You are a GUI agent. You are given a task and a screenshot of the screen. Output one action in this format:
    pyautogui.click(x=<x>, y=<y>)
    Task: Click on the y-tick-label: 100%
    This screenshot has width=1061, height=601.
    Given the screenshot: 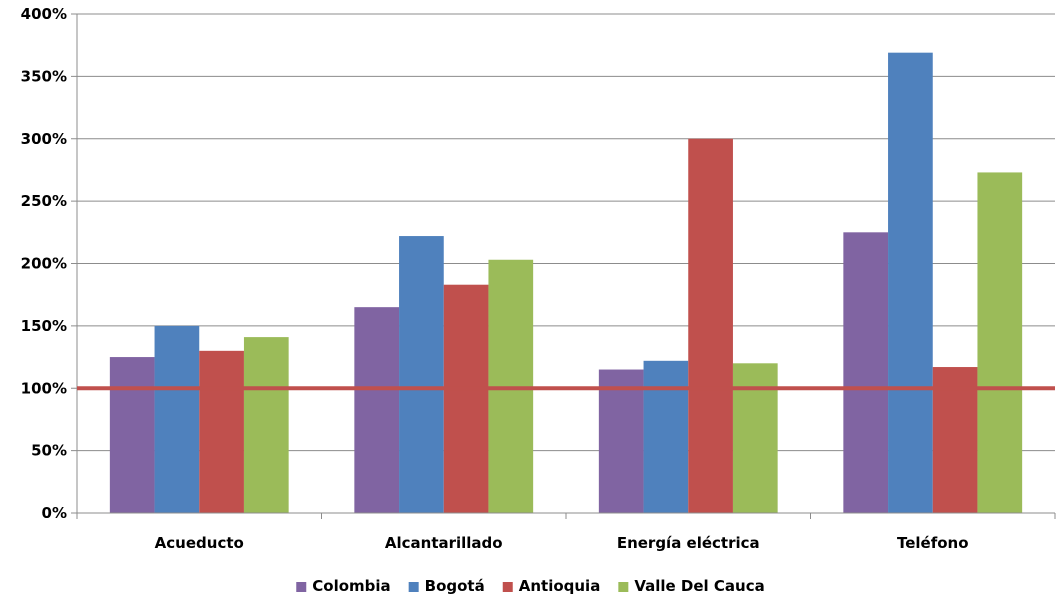 What is the action you would take?
    pyautogui.click(x=44, y=388)
    